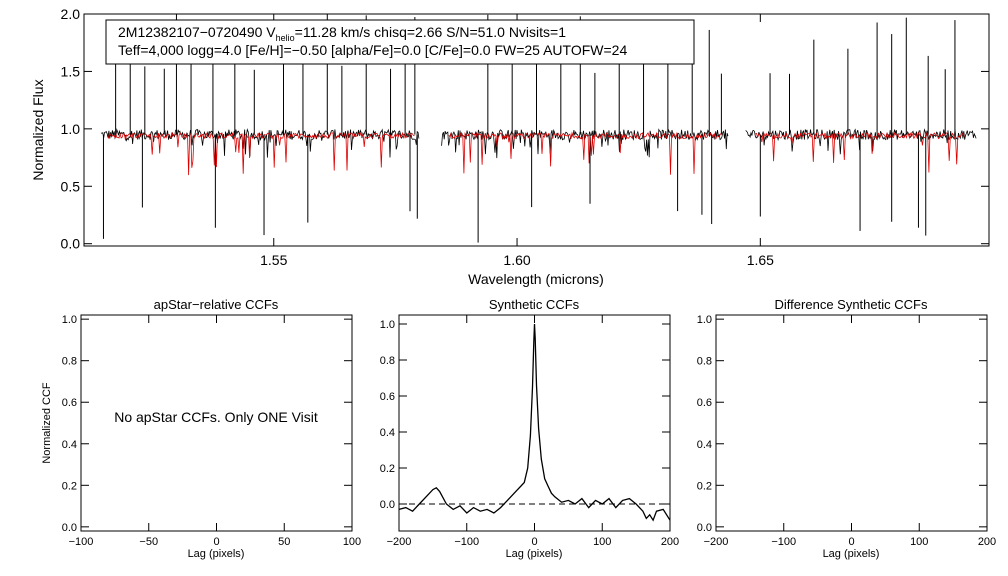  I want to click on apstar-ccf-xlabel: Lag (pixels), so click(216, 554).